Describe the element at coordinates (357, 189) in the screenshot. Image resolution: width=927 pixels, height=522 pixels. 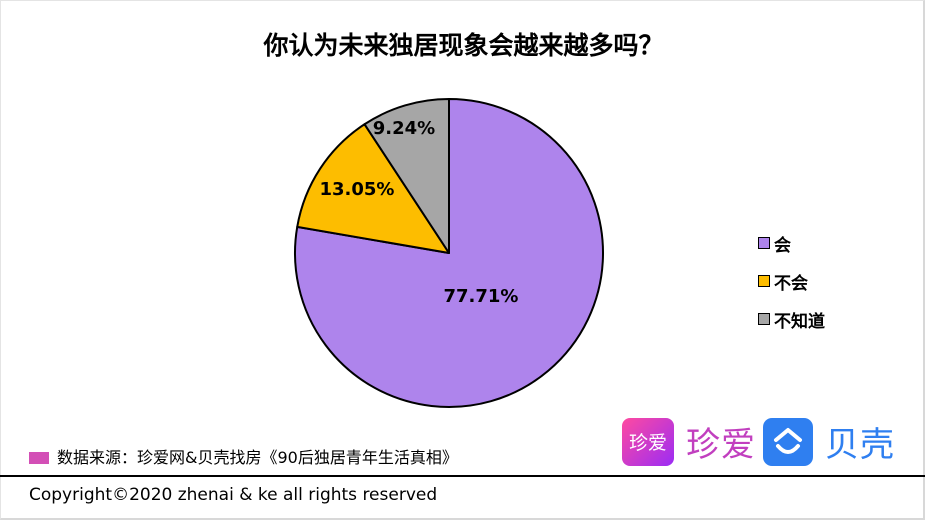
I see `pie-data-label: 13.05%` at that location.